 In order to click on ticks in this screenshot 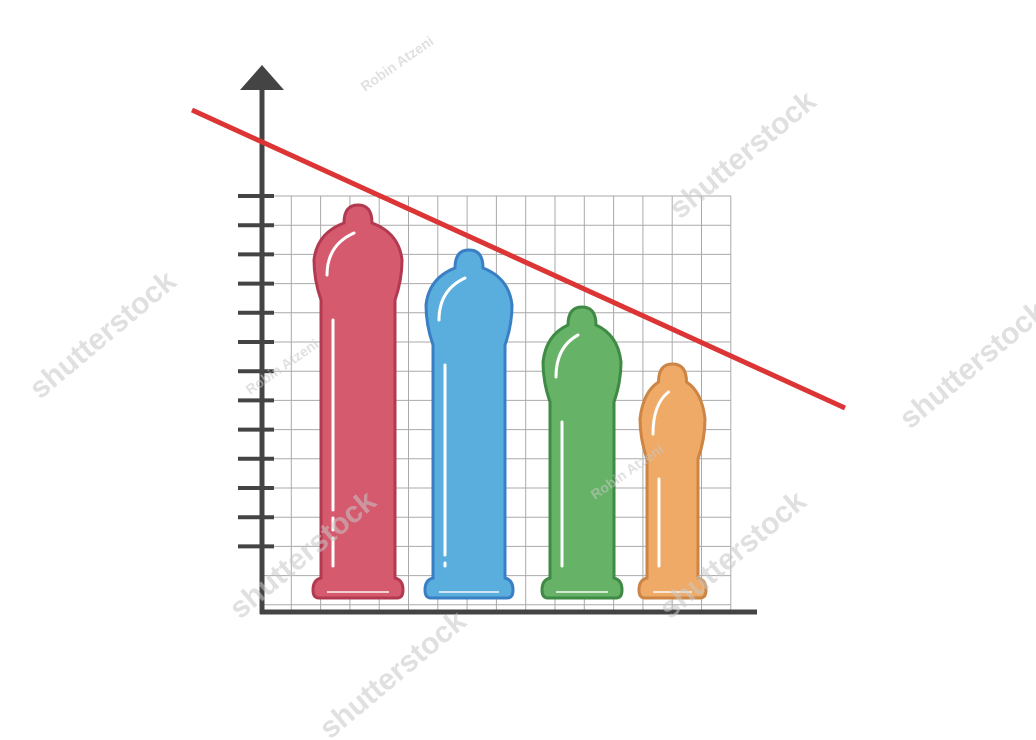, I will do `click(256, 371)`.